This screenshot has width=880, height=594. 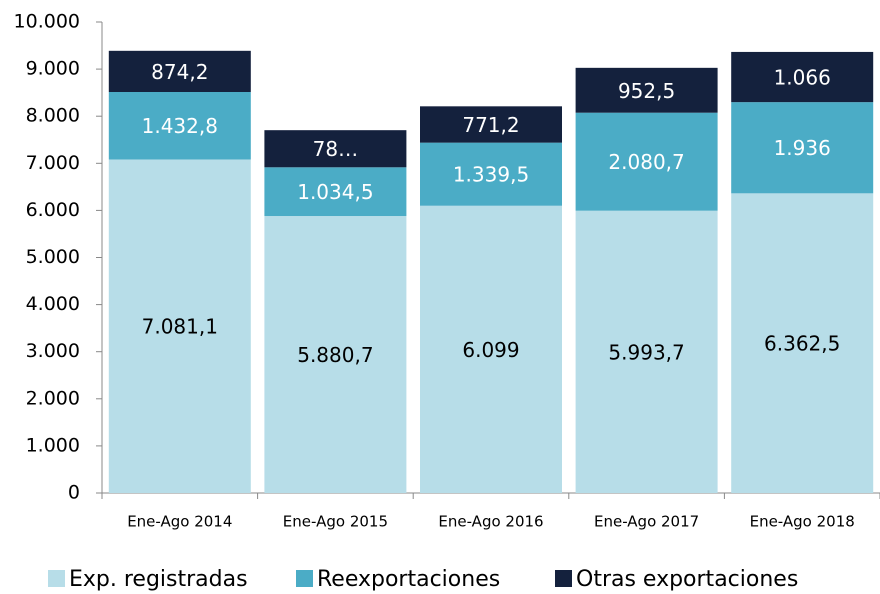 I want to click on data-label: 1.432,8, so click(x=180, y=126).